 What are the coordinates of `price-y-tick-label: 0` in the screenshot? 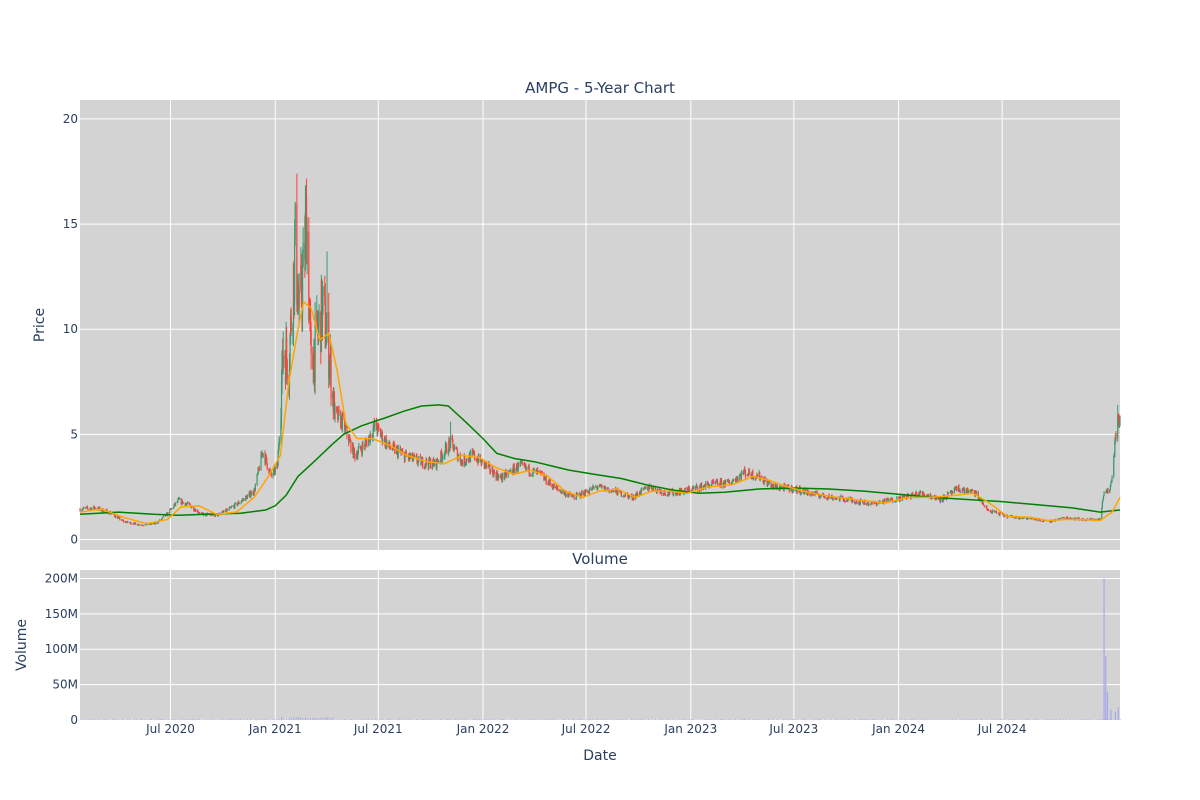 It's located at (74, 539).